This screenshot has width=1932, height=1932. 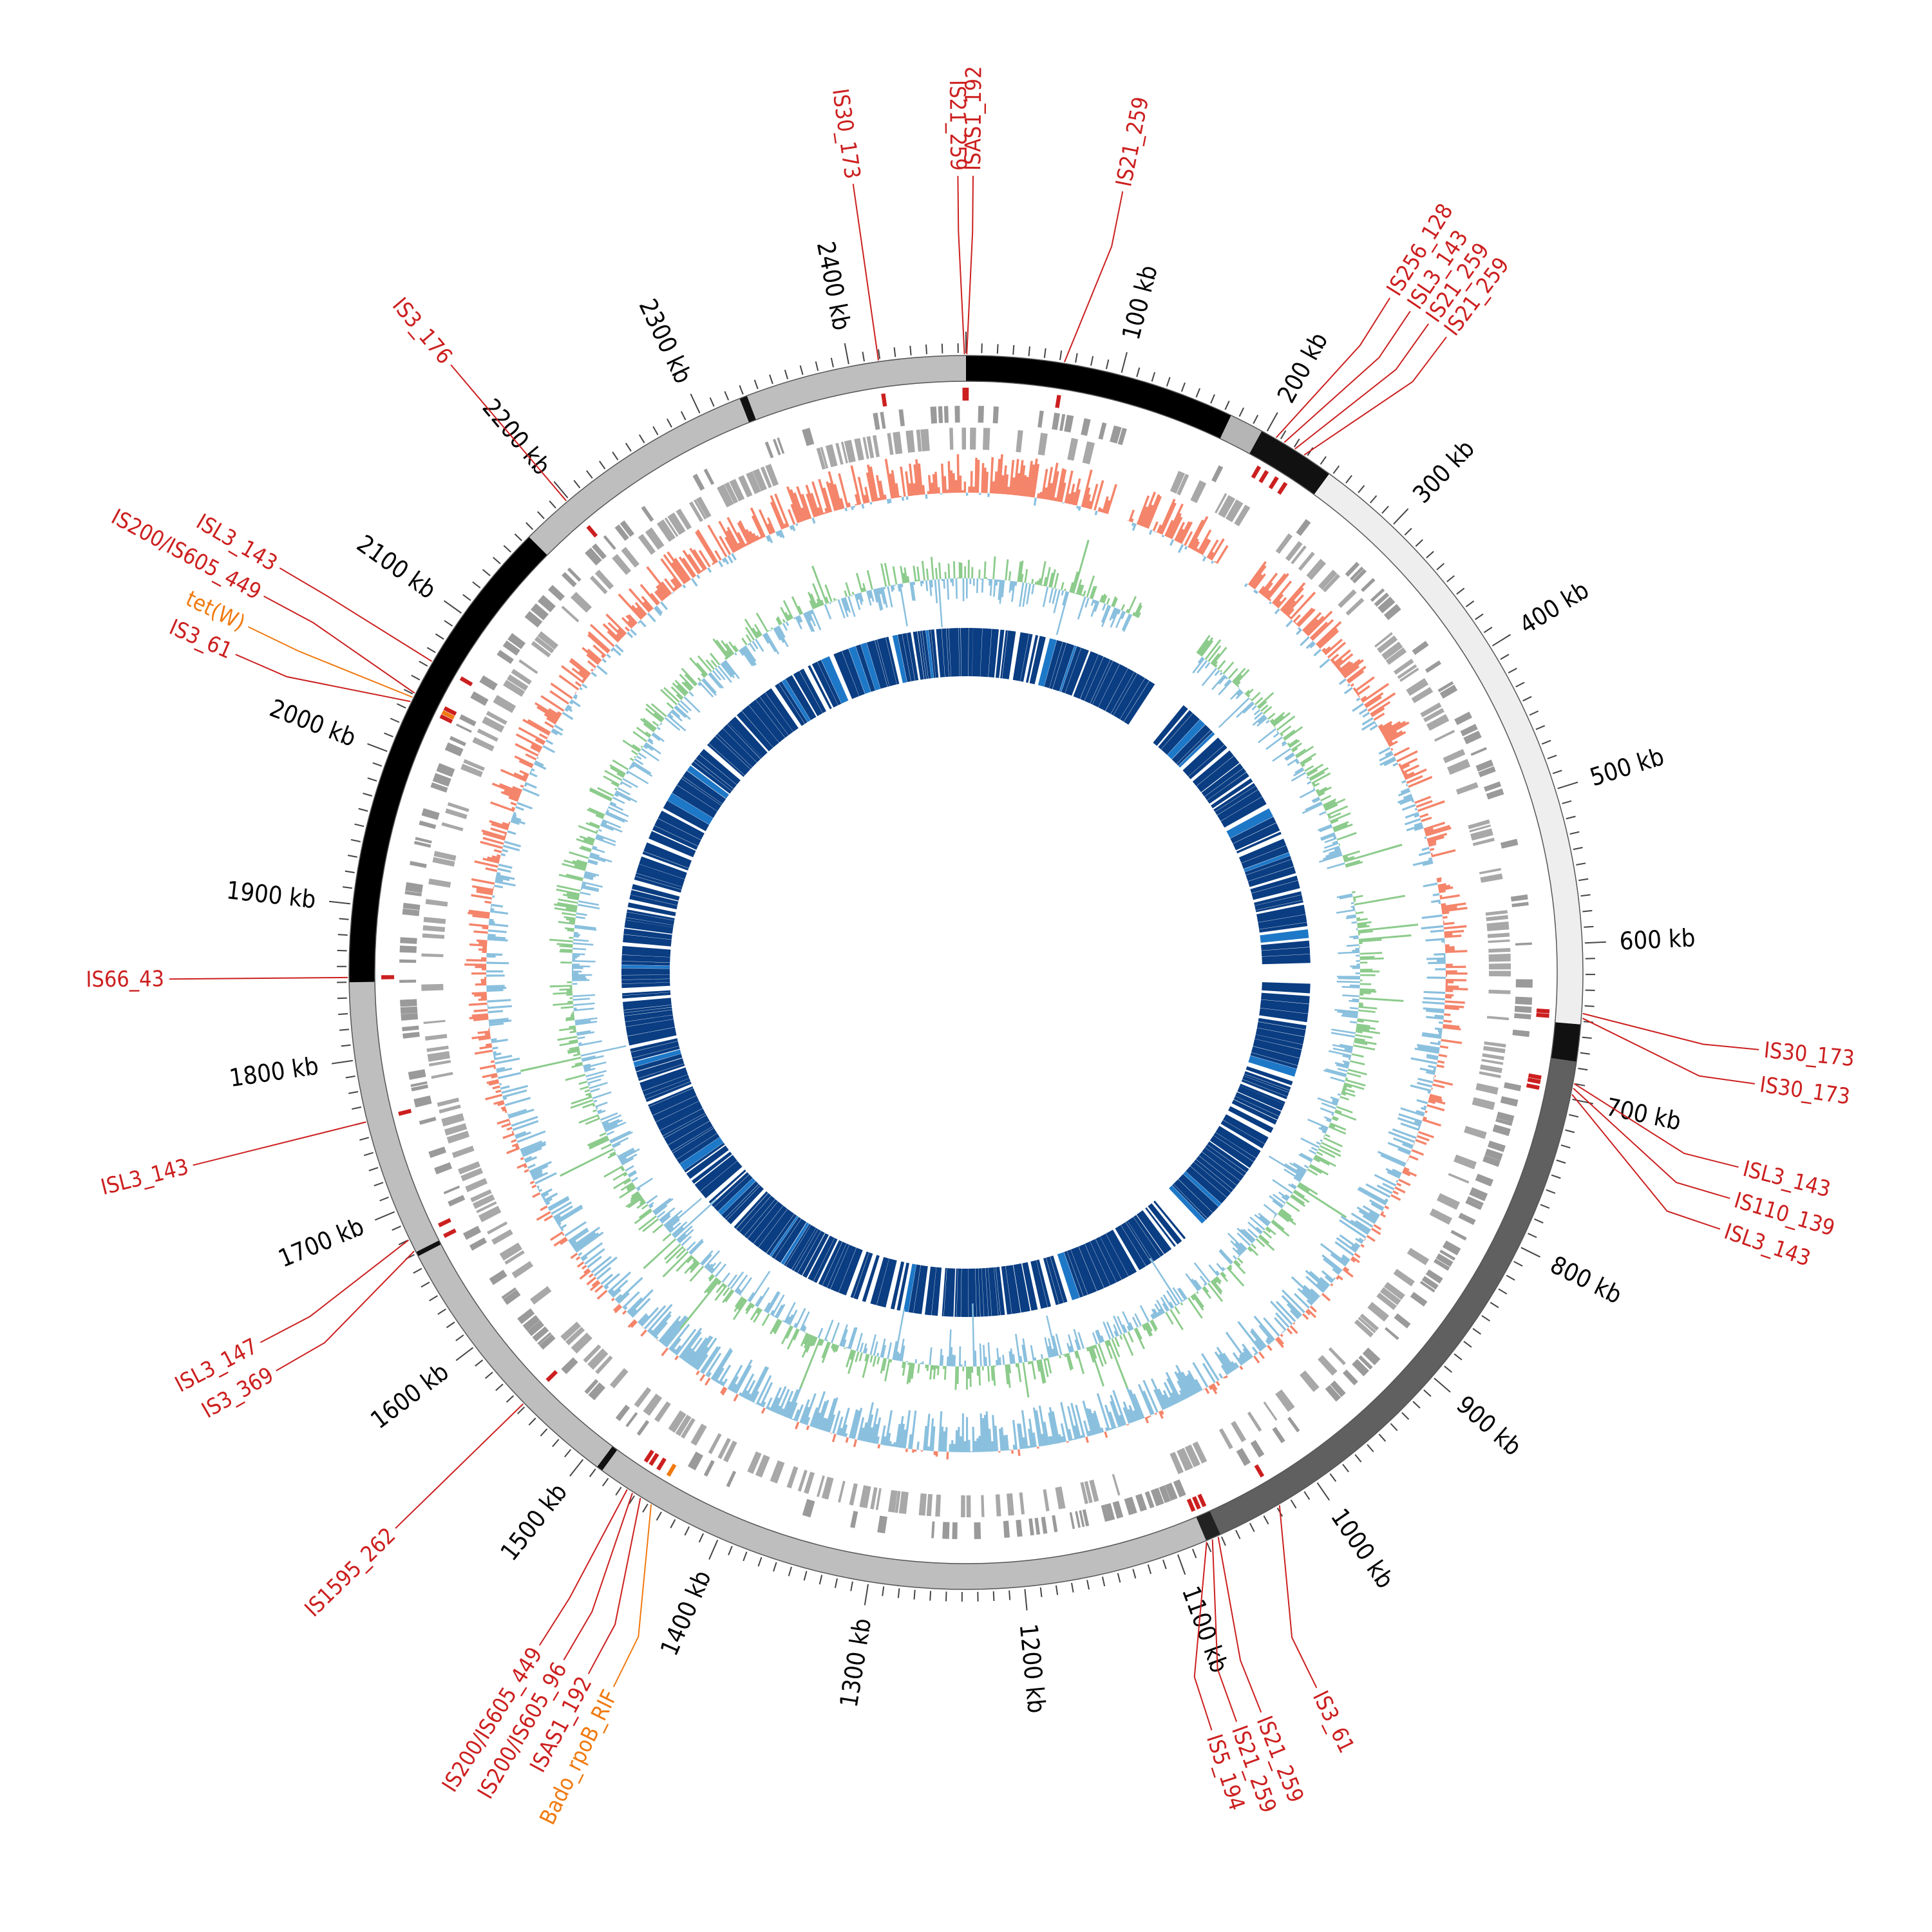 What do you see at coordinates (516, 436) in the screenshot?
I see `tick-label: 2200 kb` at bounding box center [516, 436].